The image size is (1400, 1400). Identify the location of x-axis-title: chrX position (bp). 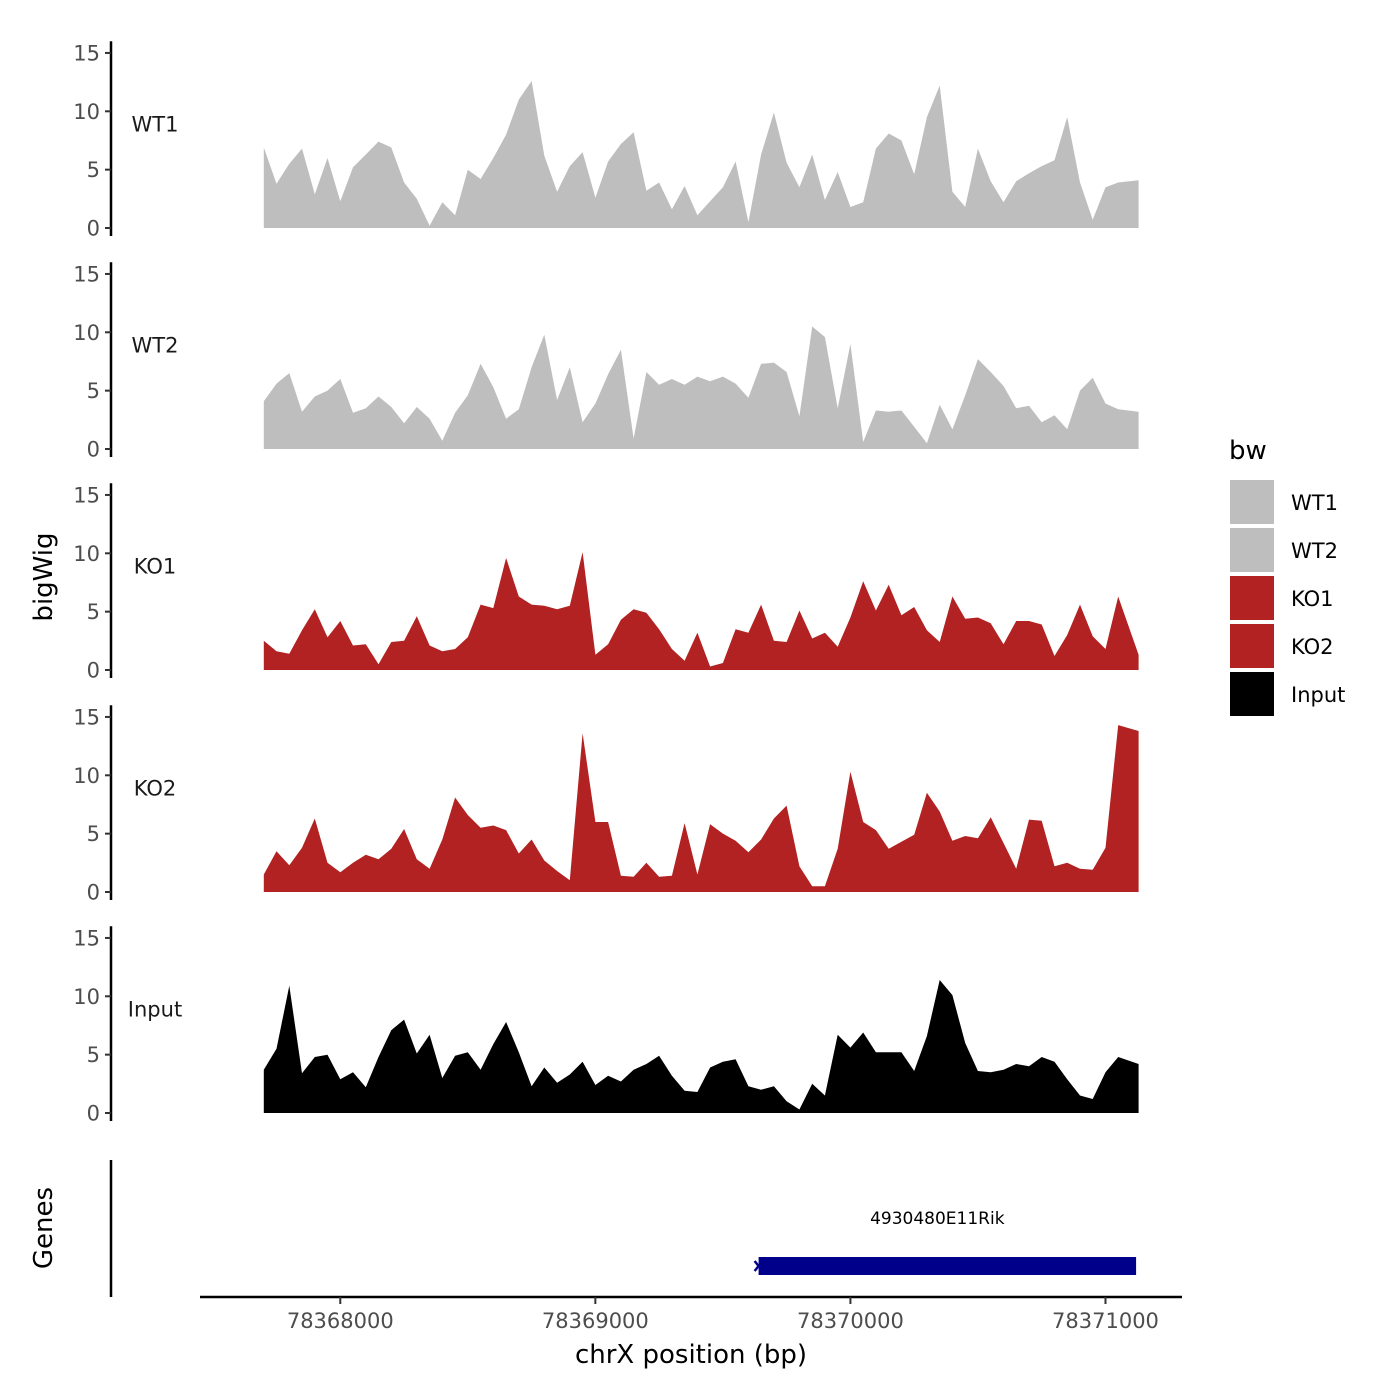
(691, 1355).